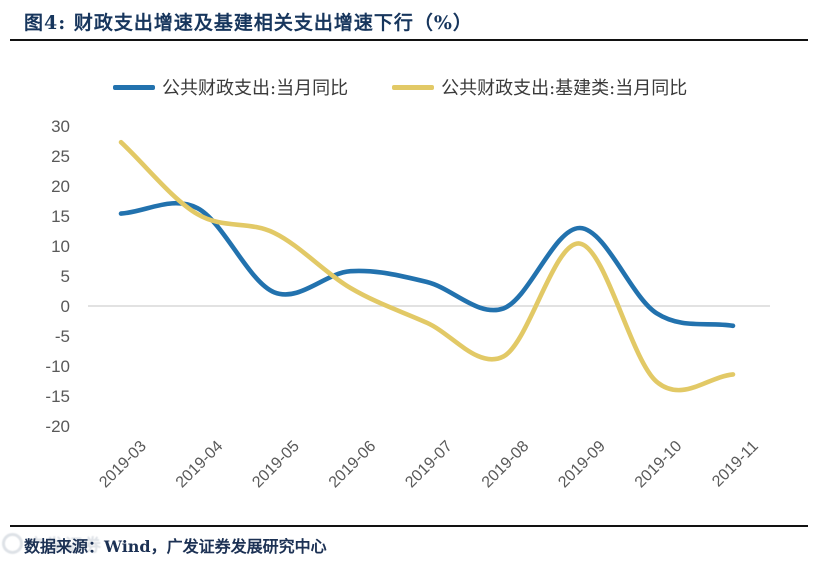 The height and width of the screenshot is (563, 818). I want to click on legend-item-series-1: 公共财政支出:基建类:当月同比, so click(539, 87).